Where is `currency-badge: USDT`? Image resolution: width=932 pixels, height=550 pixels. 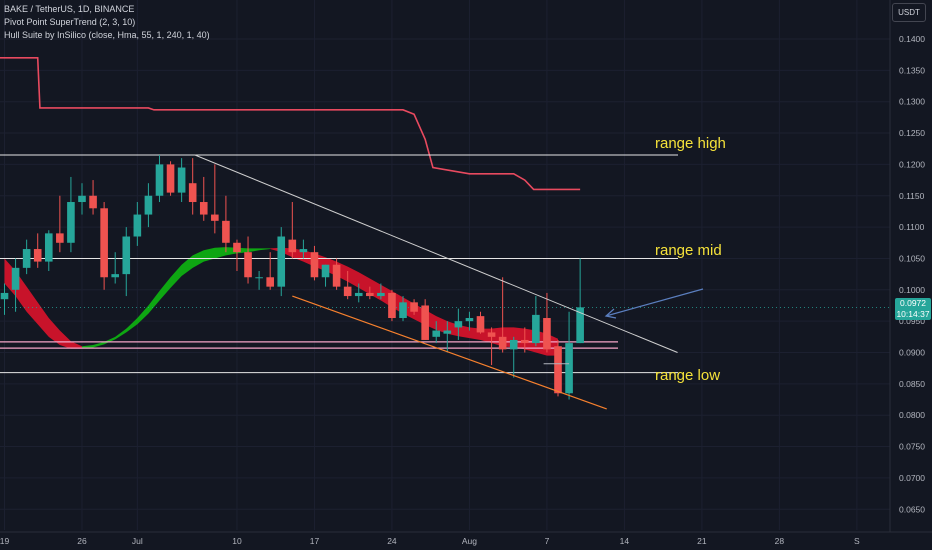 currency-badge: USDT is located at coordinates (909, 12).